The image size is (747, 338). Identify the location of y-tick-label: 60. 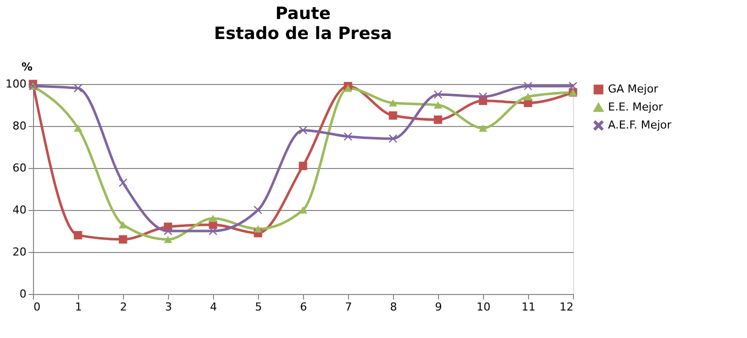
(19, 168).